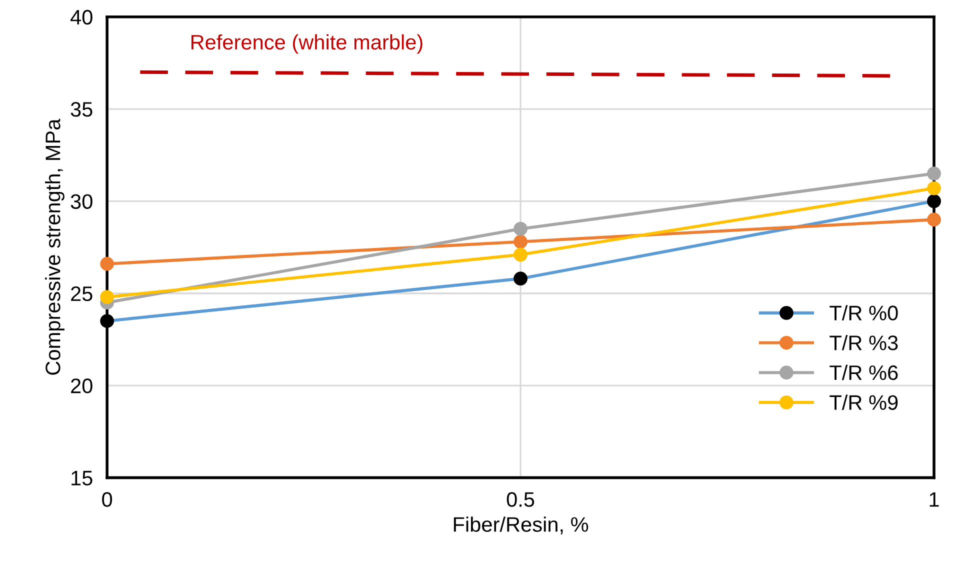 This screenshot has width=956, height=562. I want to click on y-tick-label: 20, so click(81, 386).